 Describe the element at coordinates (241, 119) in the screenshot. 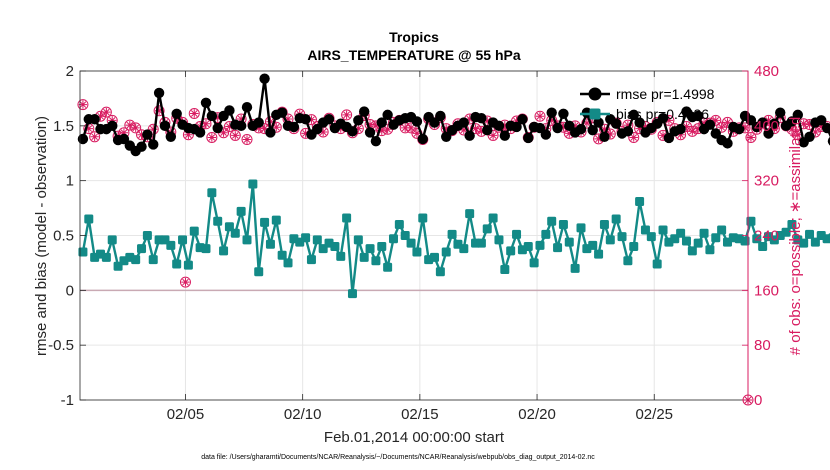

I see `obs-point-27-star` at that location.